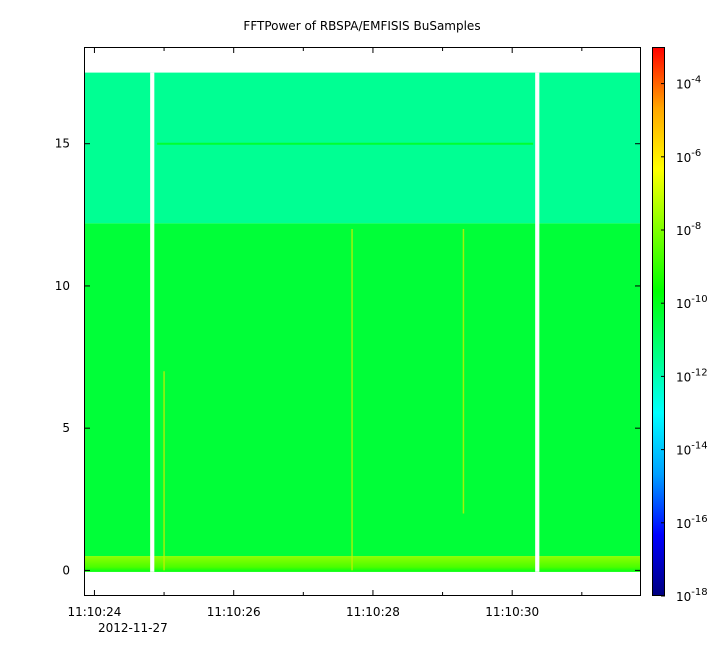 This screenshot has height=656, width=724. Describe the element at coordinates (66, 570) in the screenshot. I see `y-tick-label: 0` at that location.